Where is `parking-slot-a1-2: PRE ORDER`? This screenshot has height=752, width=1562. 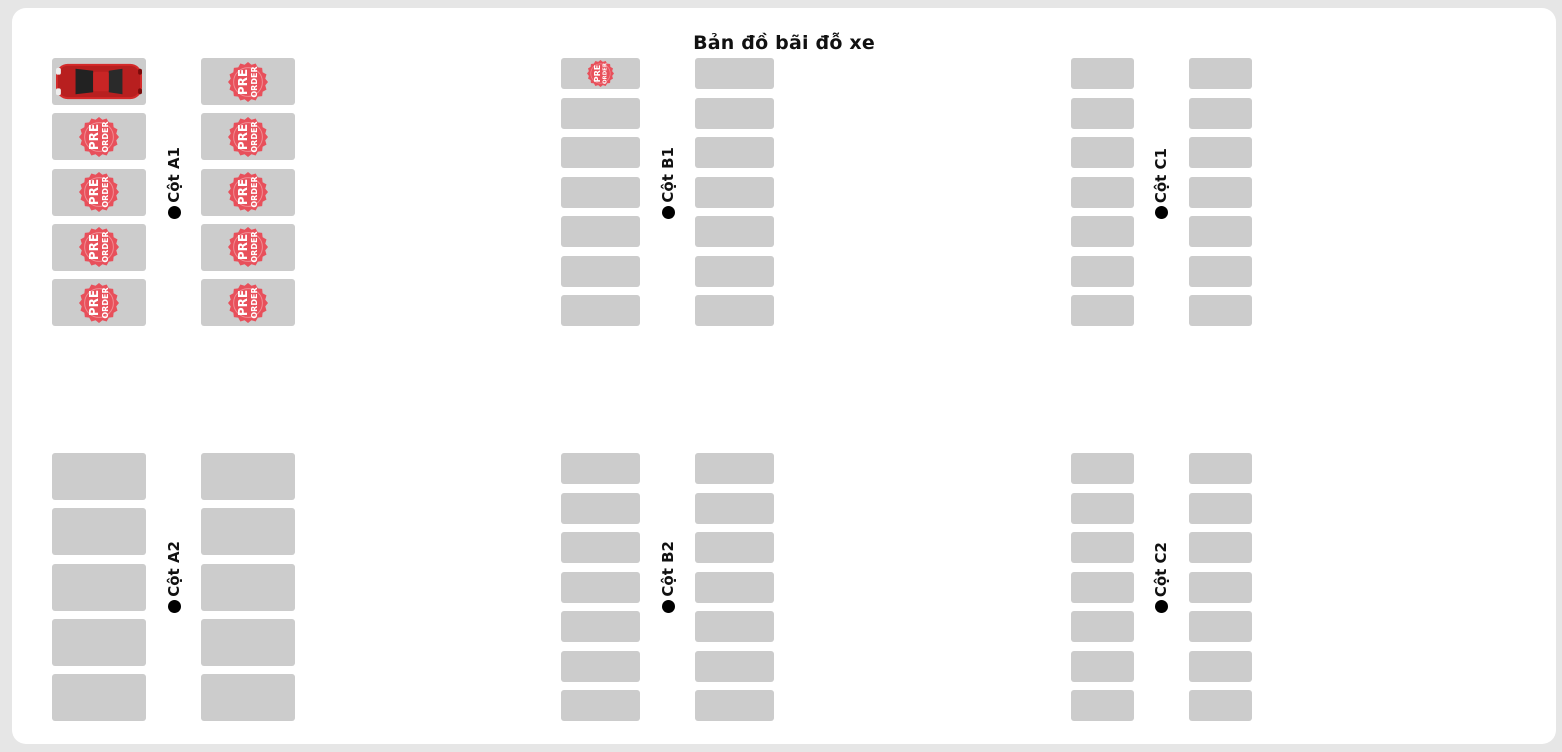
parking-slot-a1-2: PRE ORDER is located at coordinates (248, 81).